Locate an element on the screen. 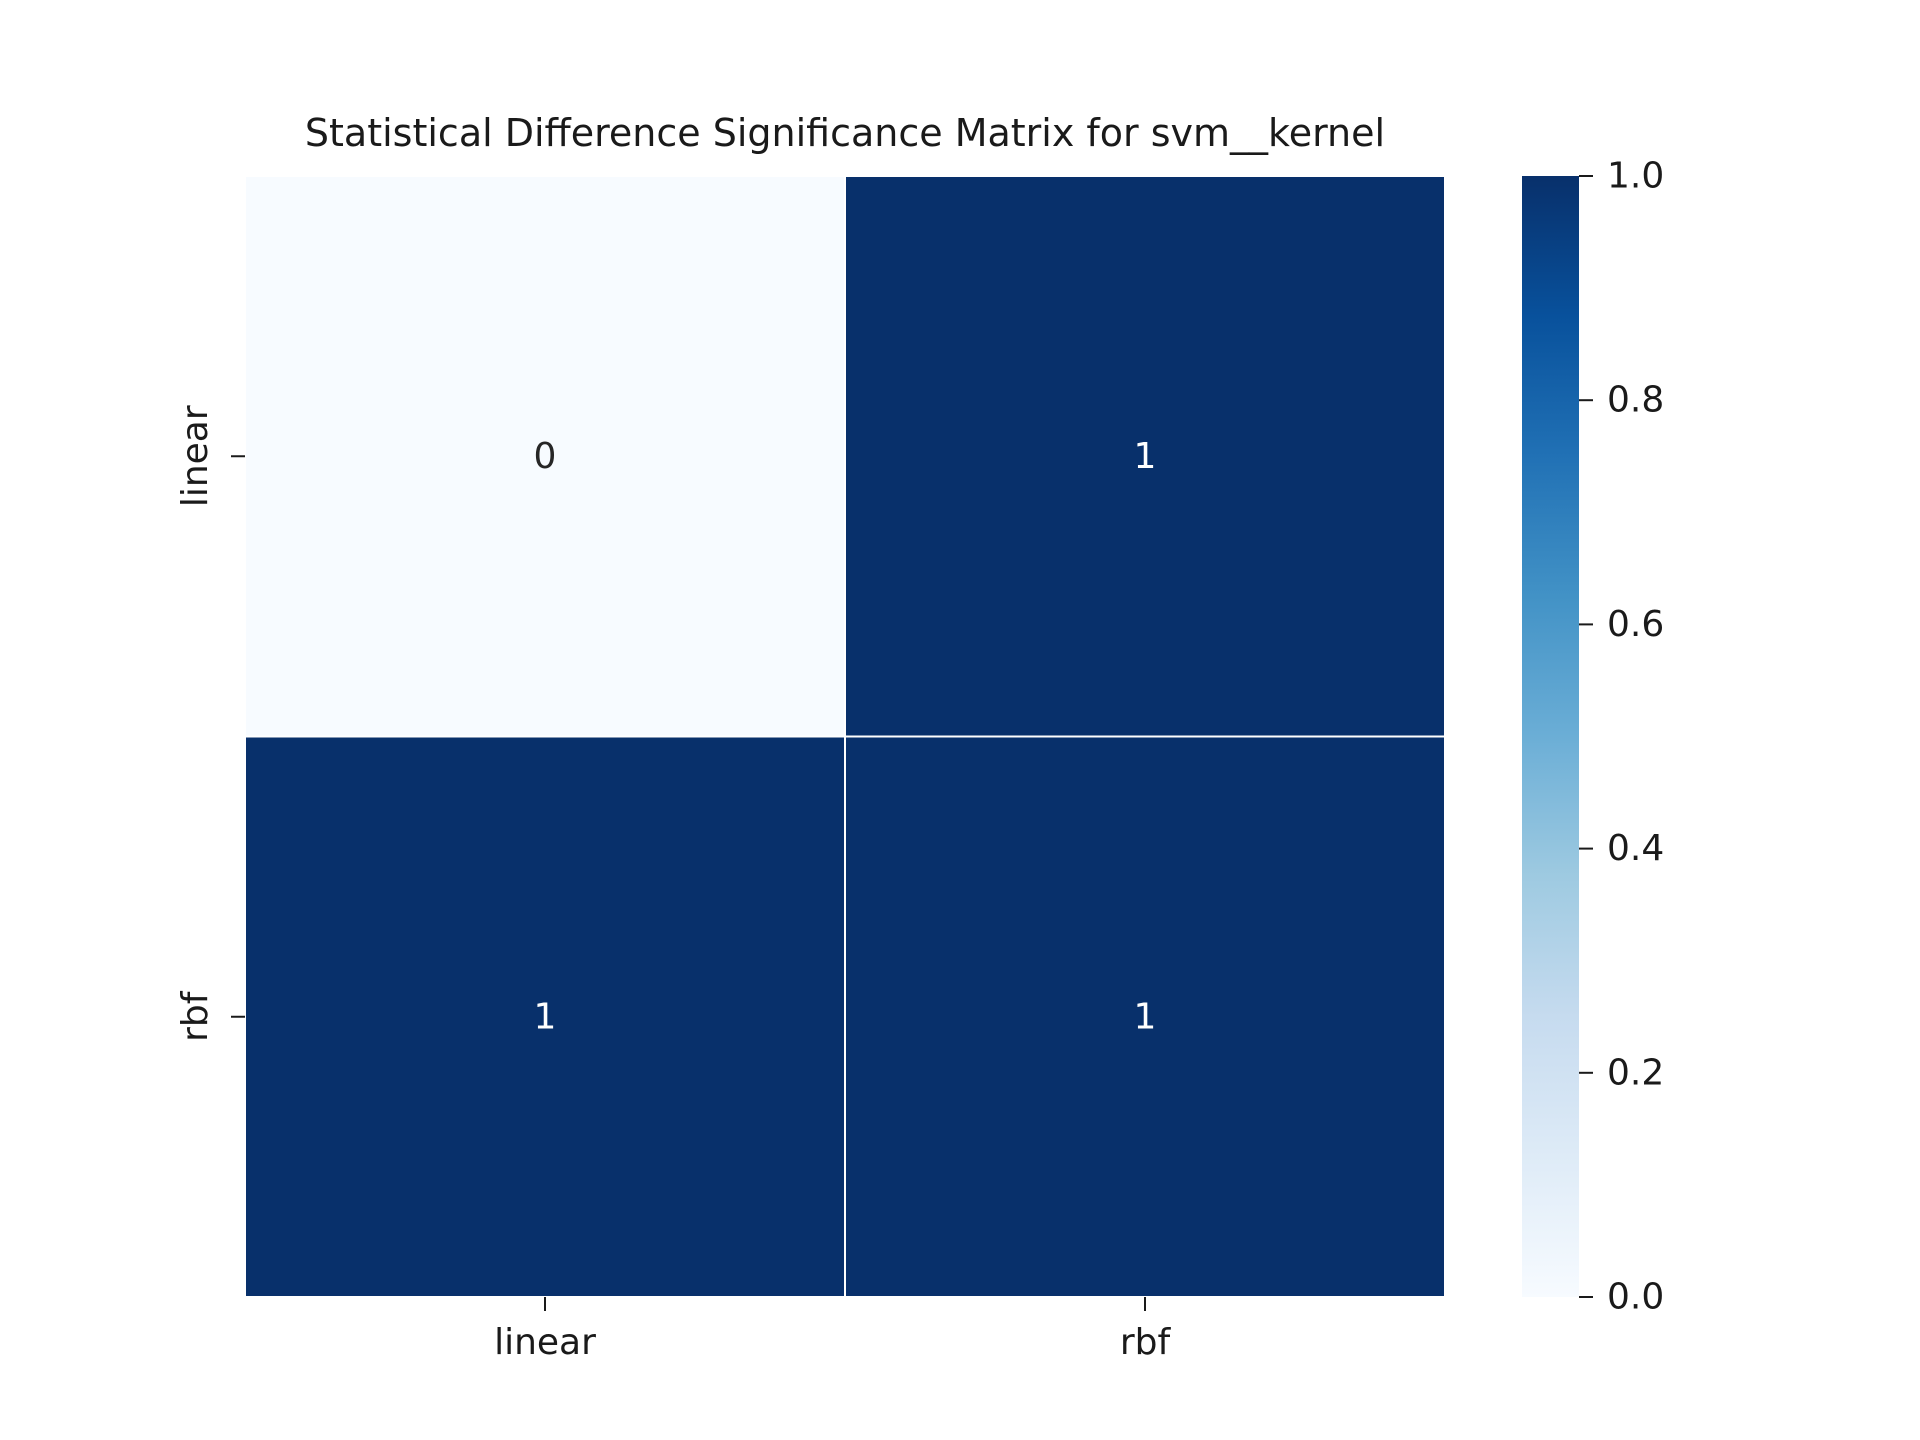 The height and width of the screenshot is (1440, 1920). colorbar-tick-label: 0.6 is located at coordinates (1635, 624).